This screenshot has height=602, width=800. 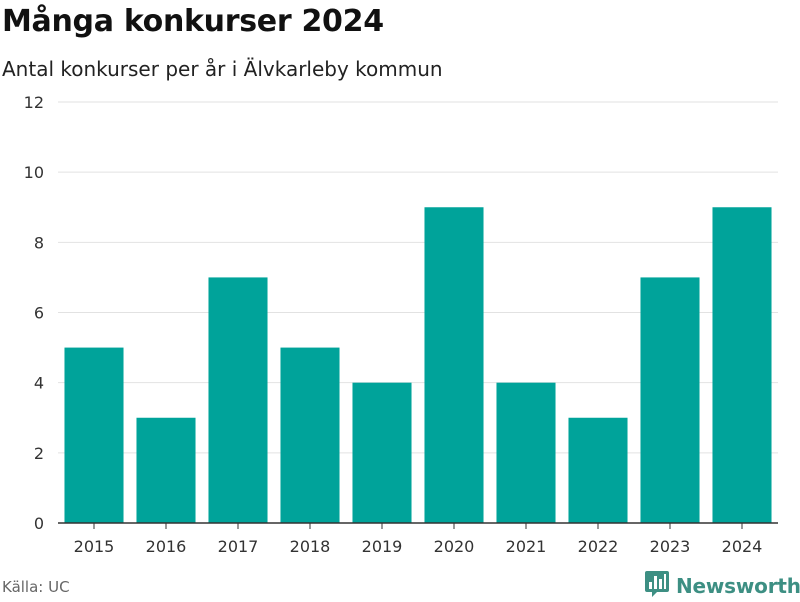 I want to click on x-tick-label: 2024, so click(x=742, y=546).